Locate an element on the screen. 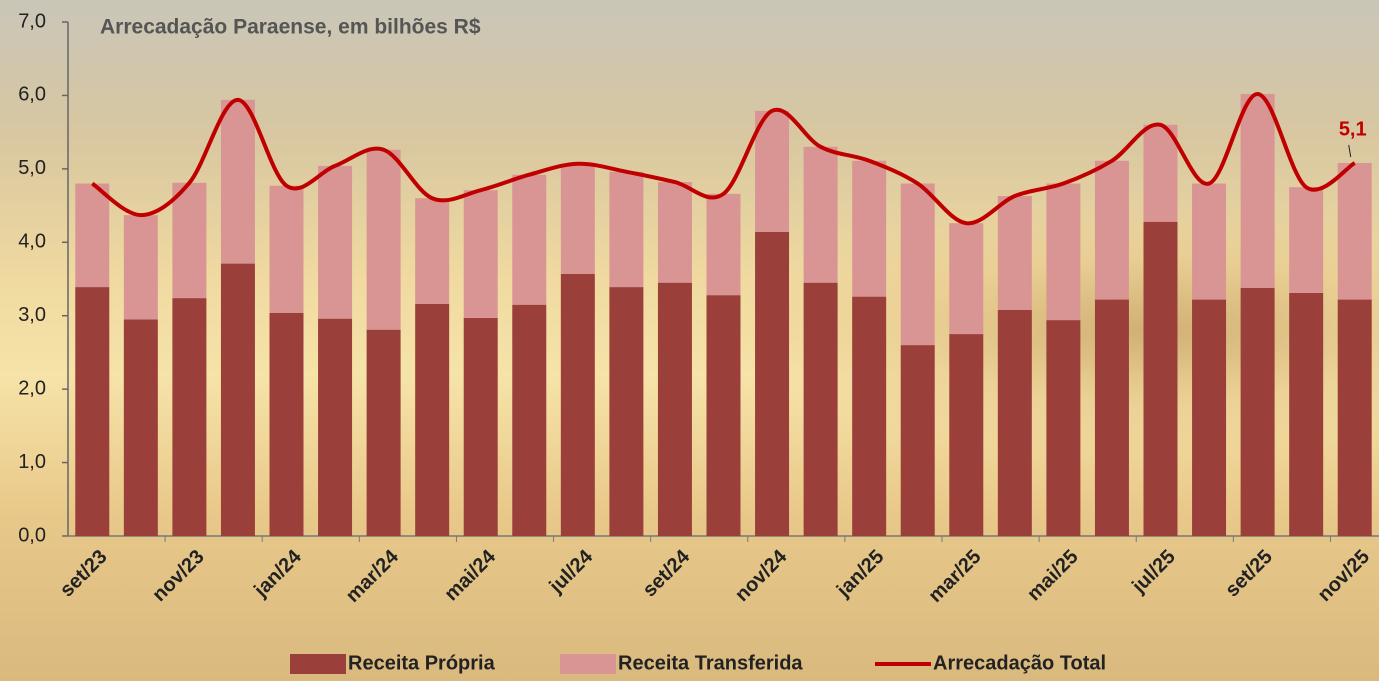 The width and height of the screenshot is (1379, 681). x-tick-label: set/23 is located at coordinates (84, 574).